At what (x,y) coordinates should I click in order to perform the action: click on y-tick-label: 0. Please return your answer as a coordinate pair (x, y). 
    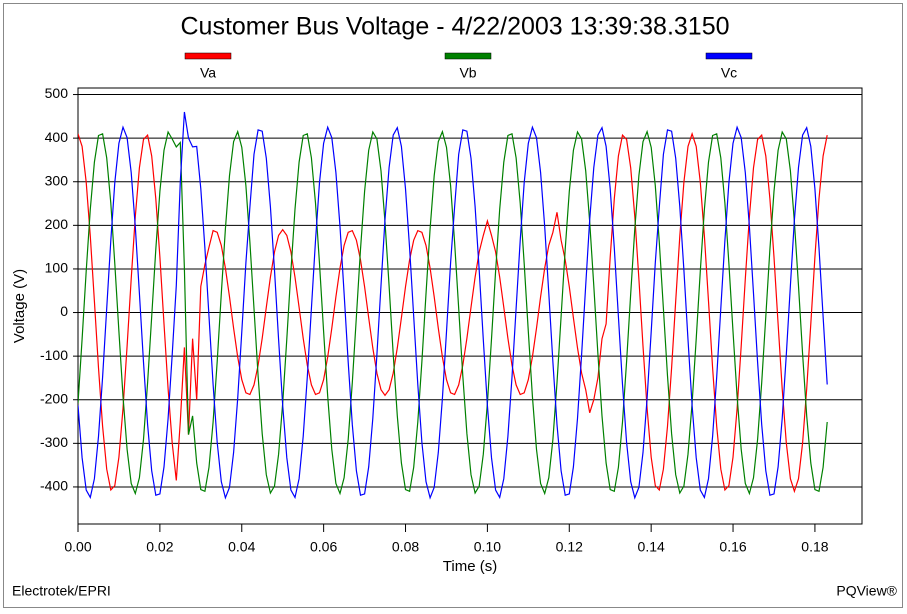
    Looking at the image, I should click on (64, 311).